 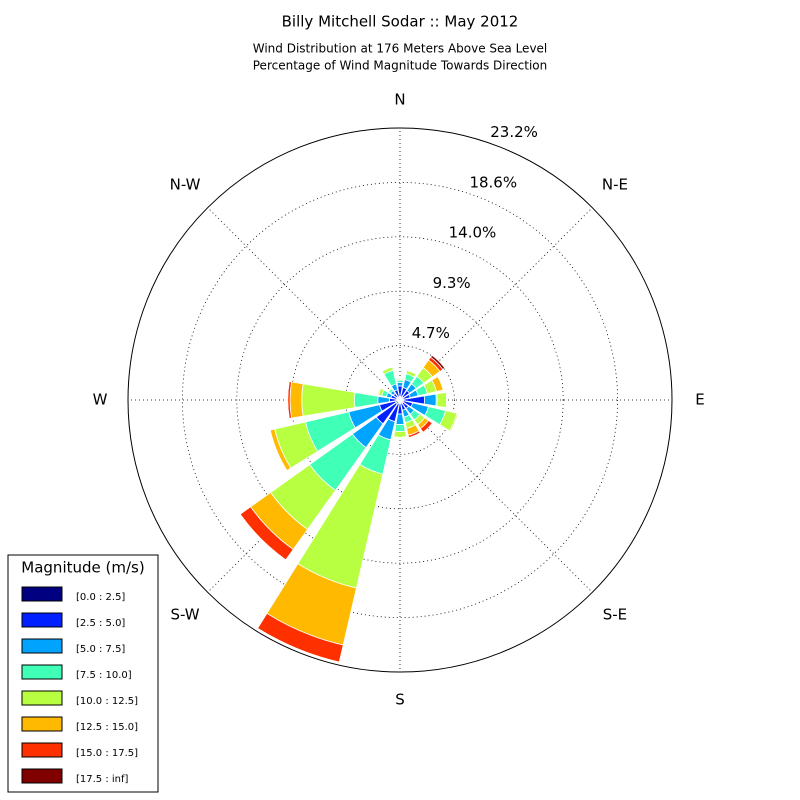 I want to click on legend-label: [17.5 : inf], so click(x=102, y=779).